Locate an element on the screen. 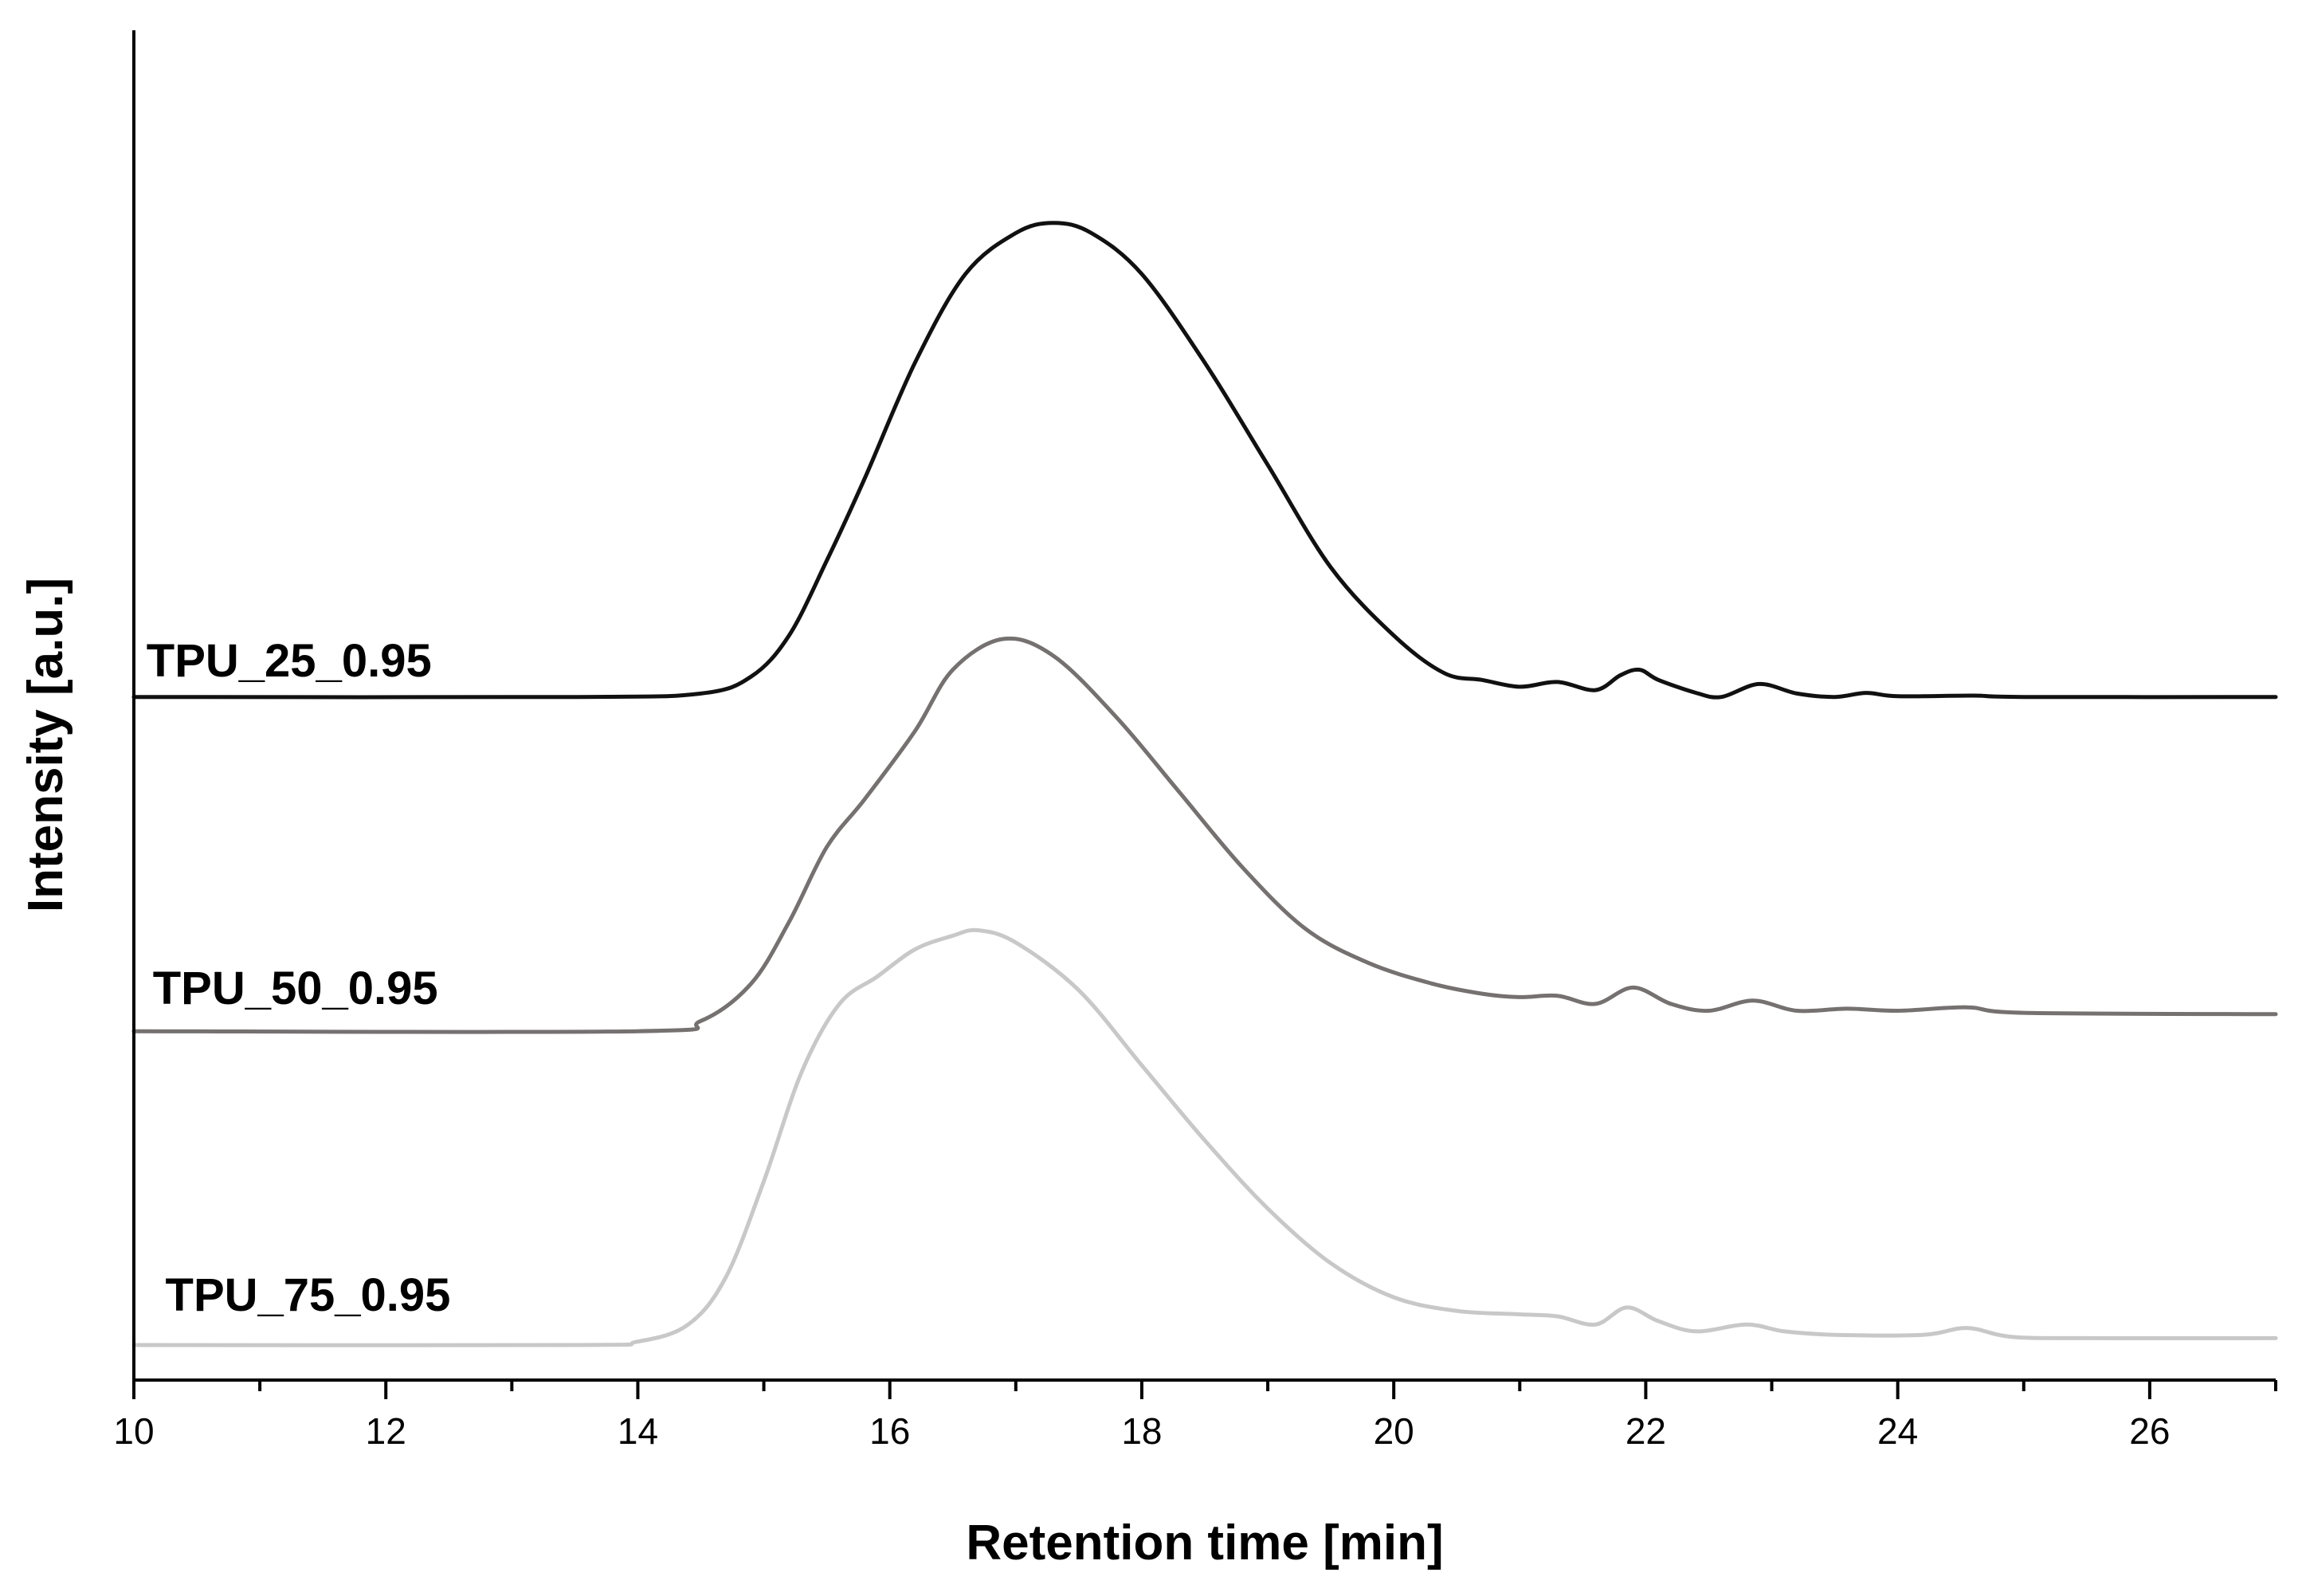 The width and height of the screenshot is (2302, 1596). x-tick-label: 12 is located at coordinates (386, 1431).